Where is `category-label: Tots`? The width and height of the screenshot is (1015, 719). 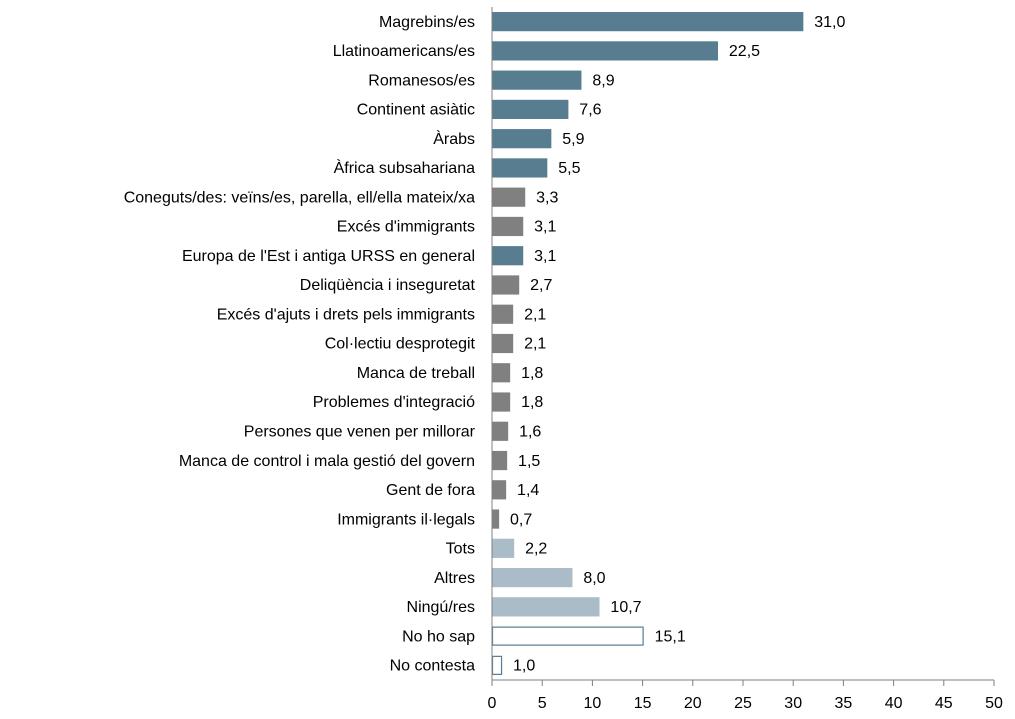
category-label: Tots is located at coordinates (460, 549).